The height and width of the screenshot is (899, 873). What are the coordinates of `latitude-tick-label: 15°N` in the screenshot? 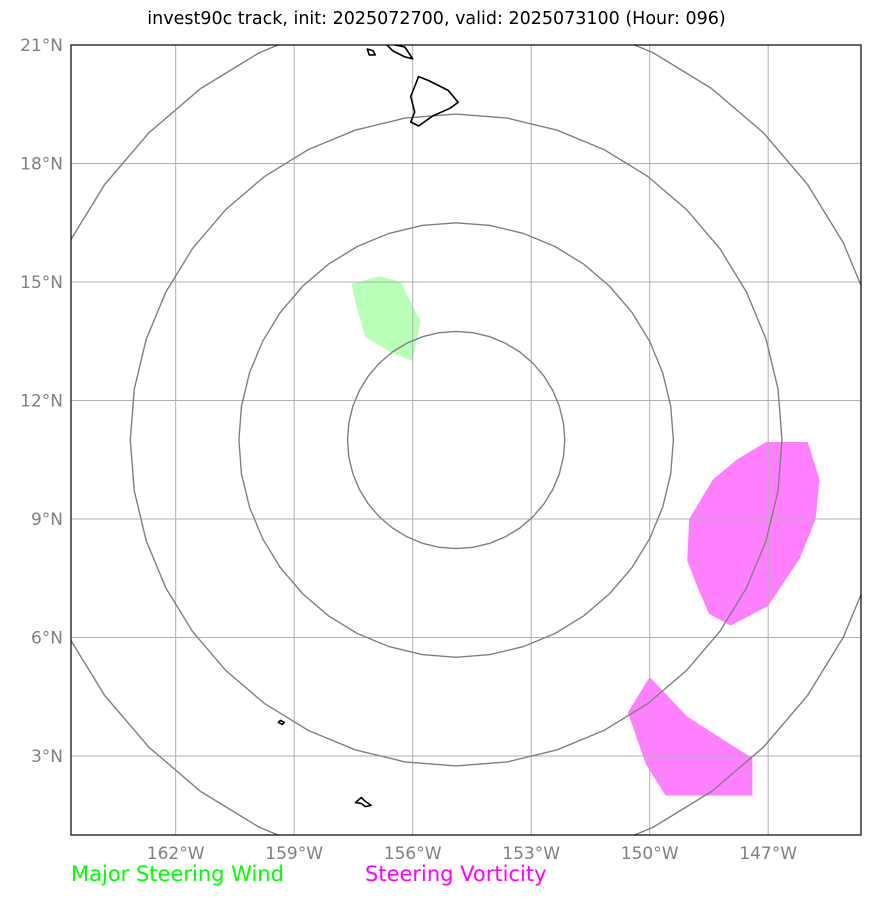 It's located at (41, 283).